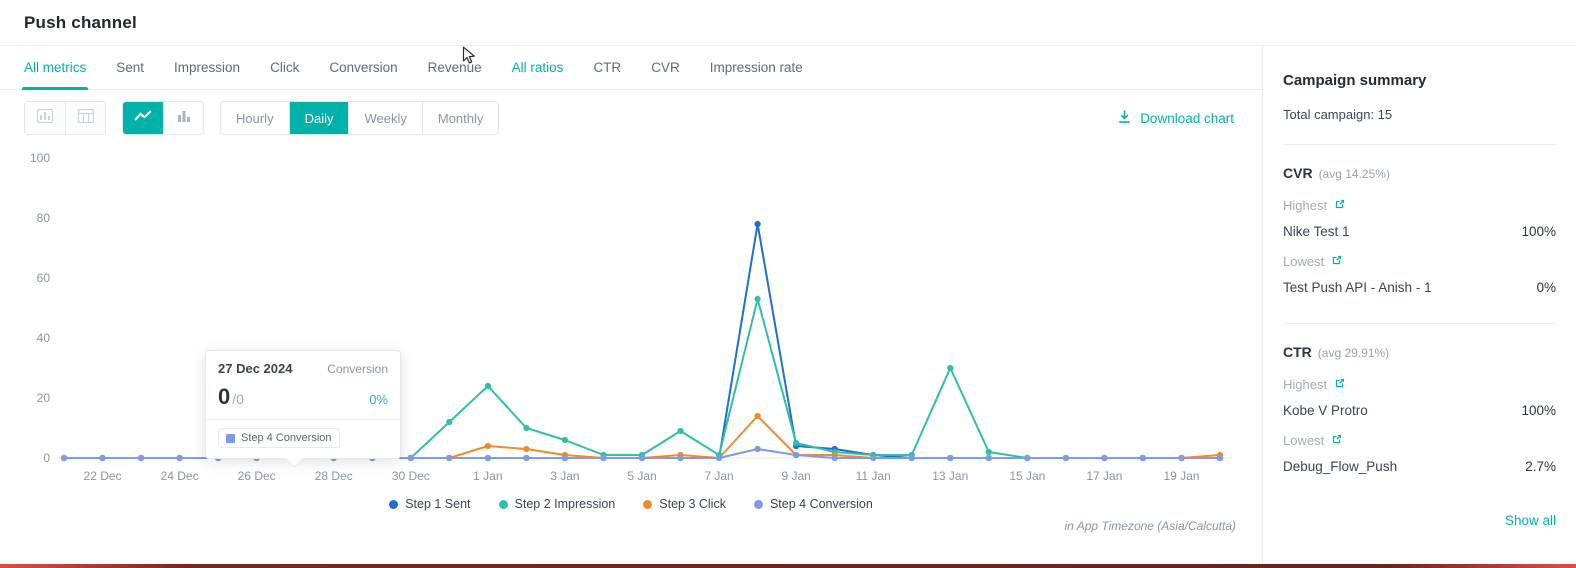 The width and height of the screenshot is (1576, 568). What do you see at coordinates (1540, 466) in the screenshot?
I see `campaign-value: 2.7%` at bounding box center [1540, 466].